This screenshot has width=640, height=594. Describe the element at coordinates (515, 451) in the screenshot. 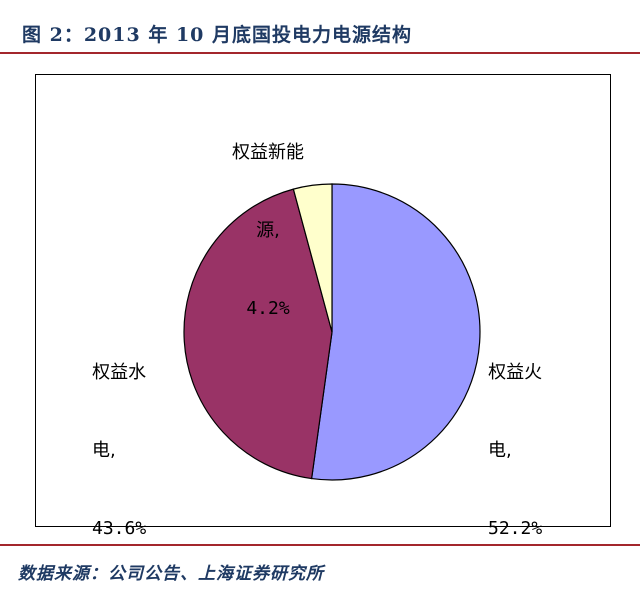

I see `slice-label-thermal: 权益火 电, 52.2%` at that location.